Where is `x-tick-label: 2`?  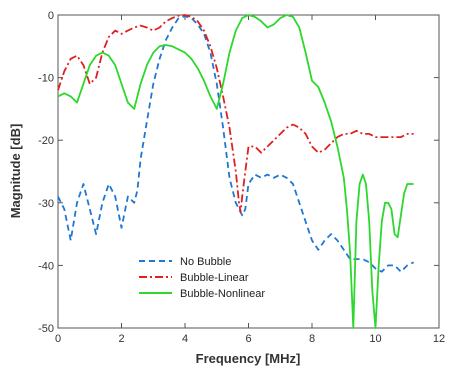
x-tick-label: 2 is located at coordinates (121, 339).